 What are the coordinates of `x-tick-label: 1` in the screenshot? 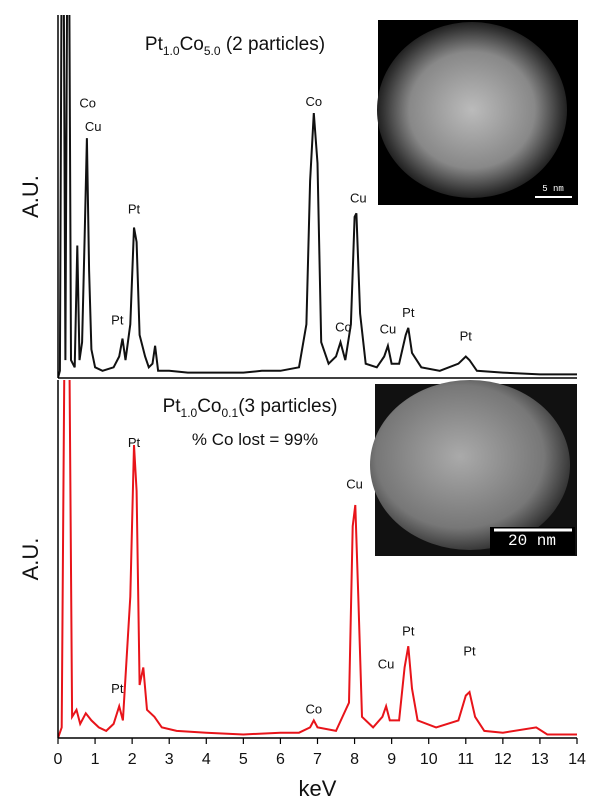 It's located at (95, 759).